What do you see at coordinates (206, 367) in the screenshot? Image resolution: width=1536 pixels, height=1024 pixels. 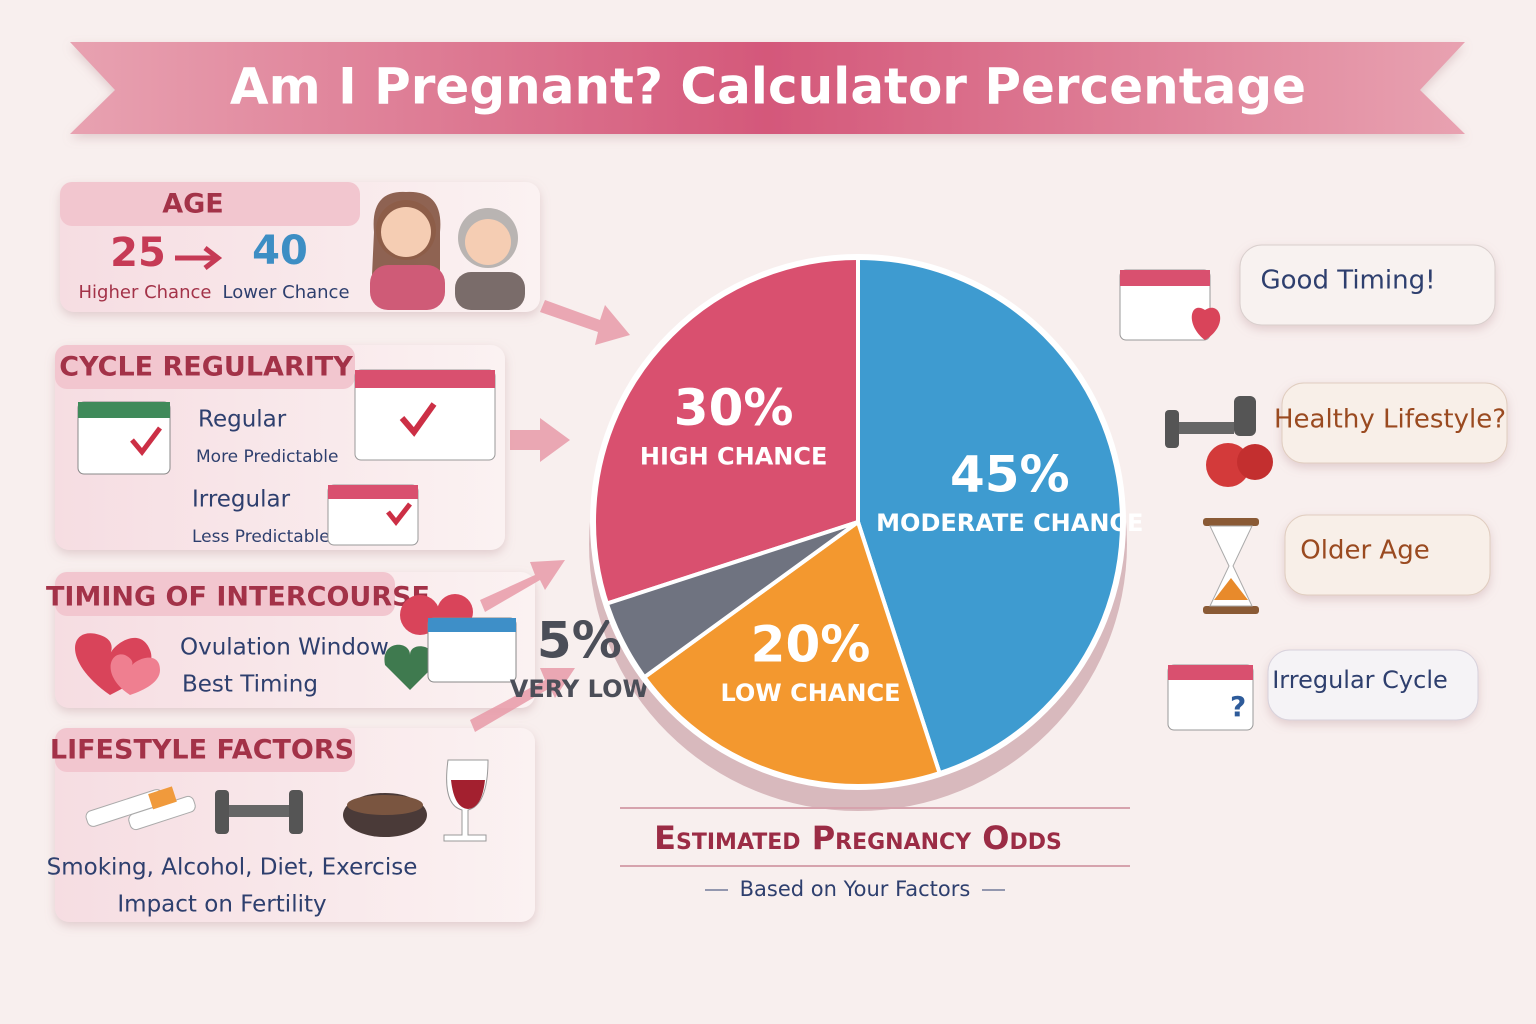 I see `panel-heading: CYCLE REGULARITY` at bounding box center [206, 367].